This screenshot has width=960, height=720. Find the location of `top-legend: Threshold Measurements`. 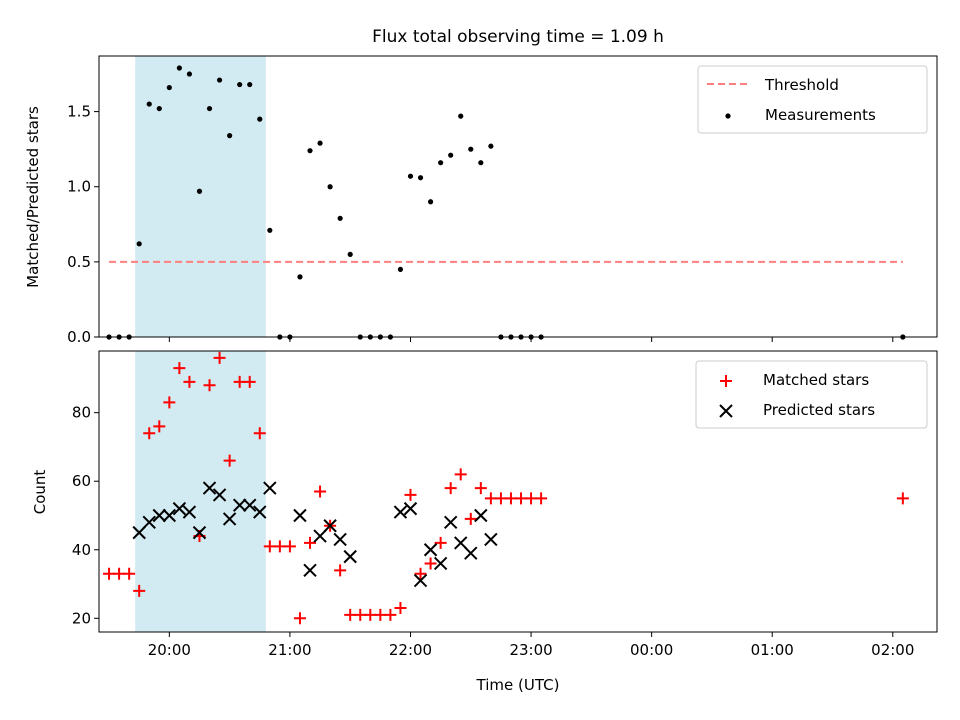

top-legend: Threshold Measurements is located at coordinates (812, 99).